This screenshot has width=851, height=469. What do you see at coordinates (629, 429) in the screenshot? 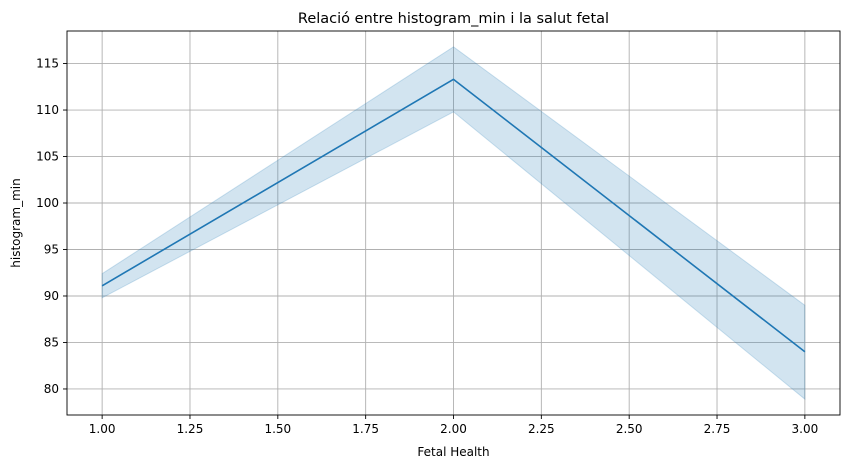
I see `x-tick-label: 2.50` at bounding box center [629, 429].